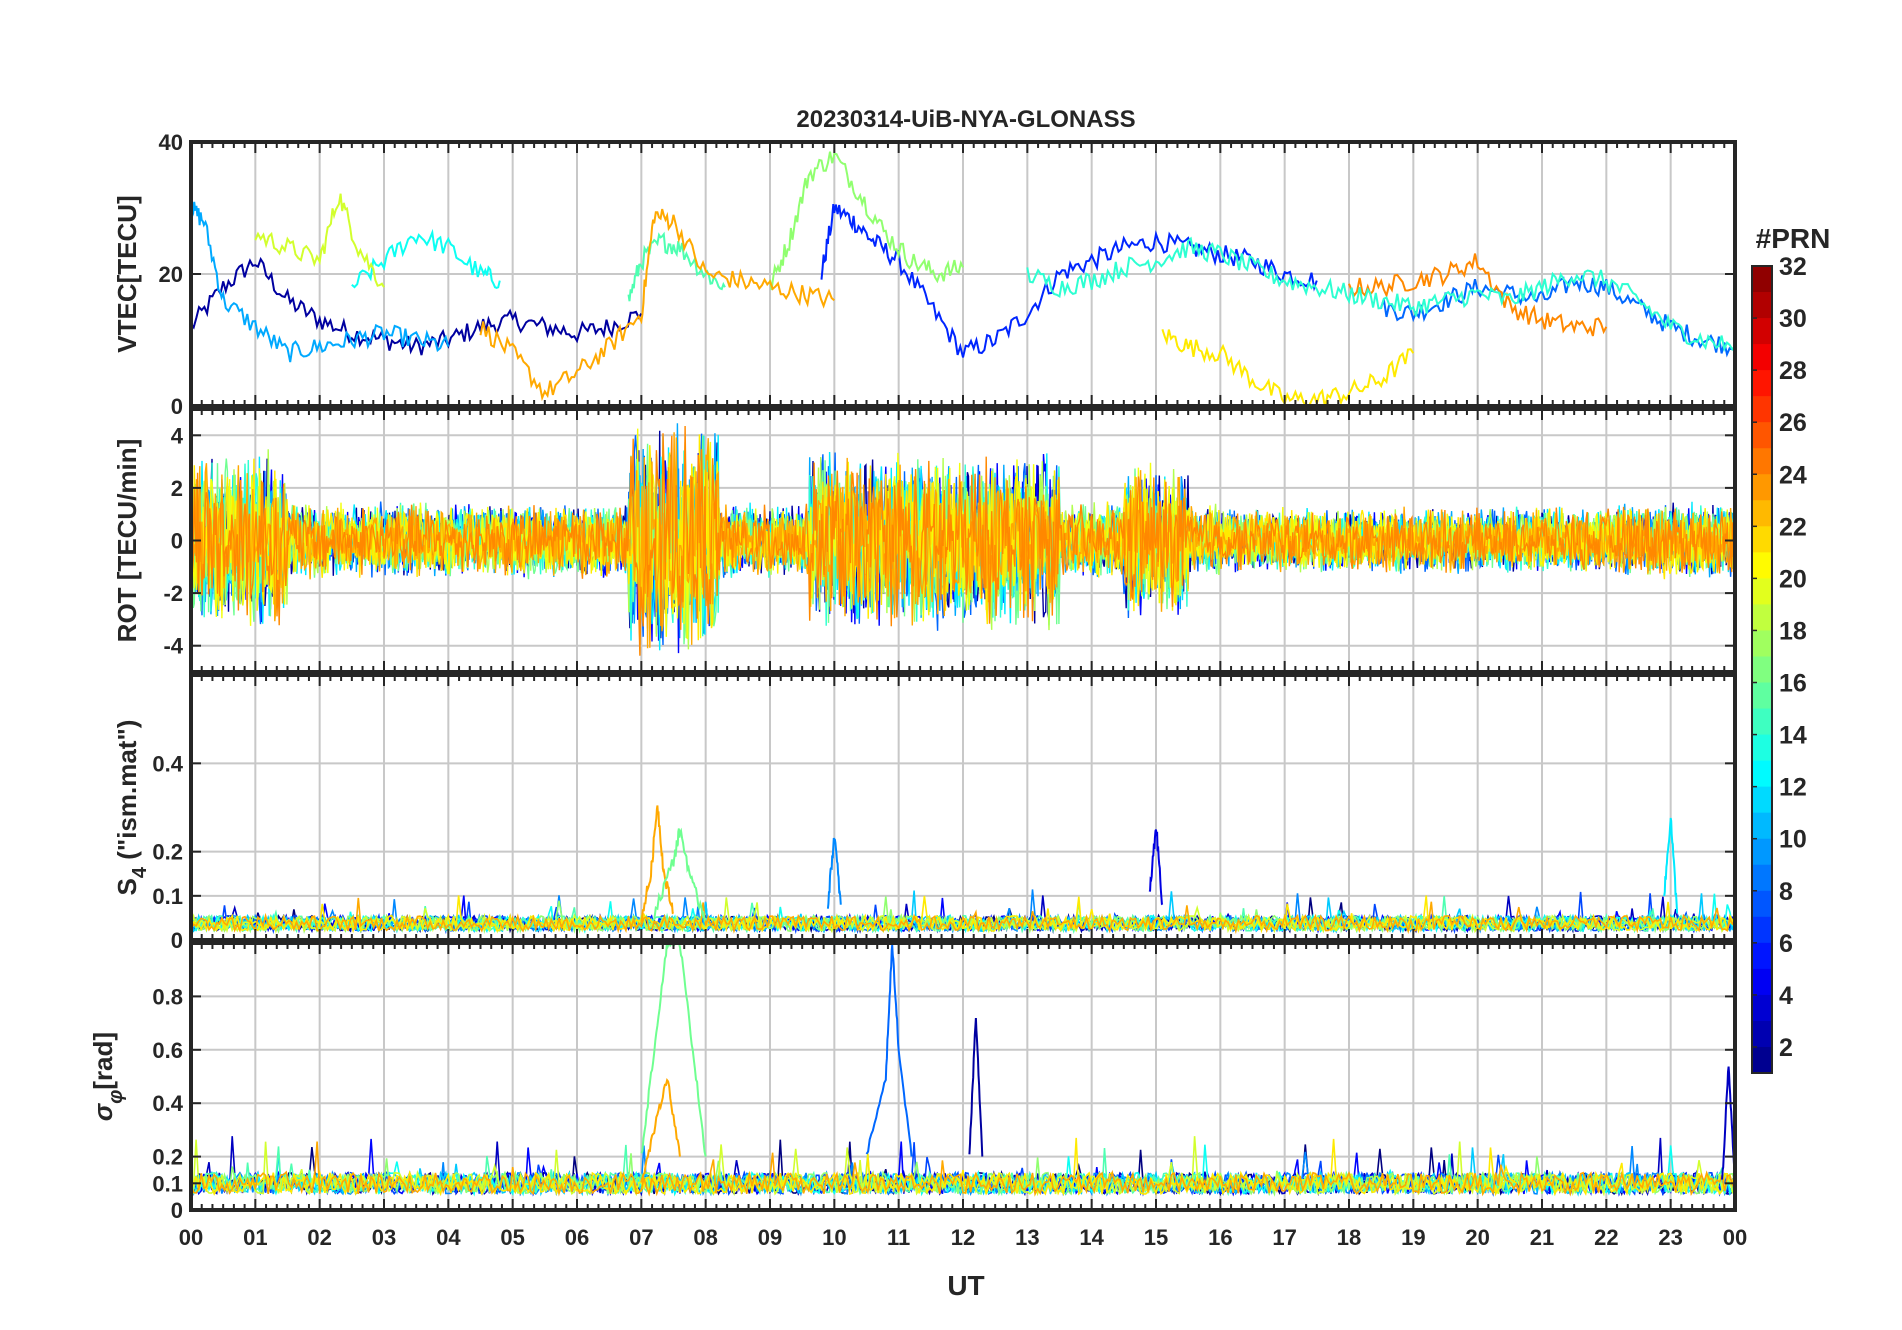 This screenshot has height=1330, width=1902. I want to click on plot-area, so click(963, 539).